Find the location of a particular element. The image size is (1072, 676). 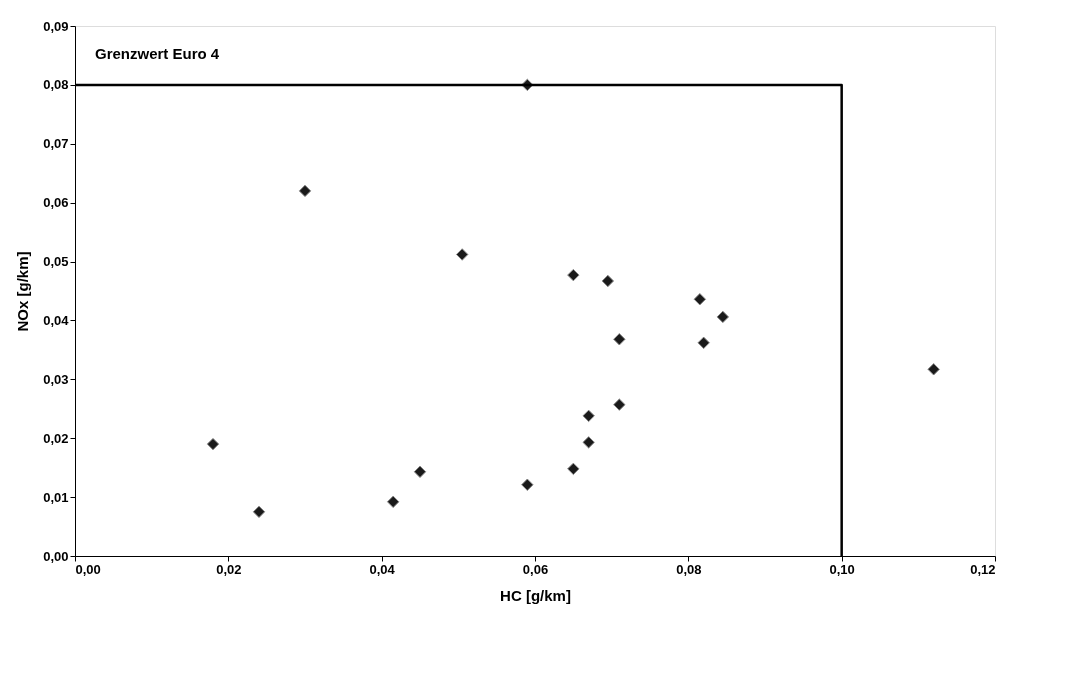

annotation: Grenzwert Euro 4 is located at coordinates (157, 53).